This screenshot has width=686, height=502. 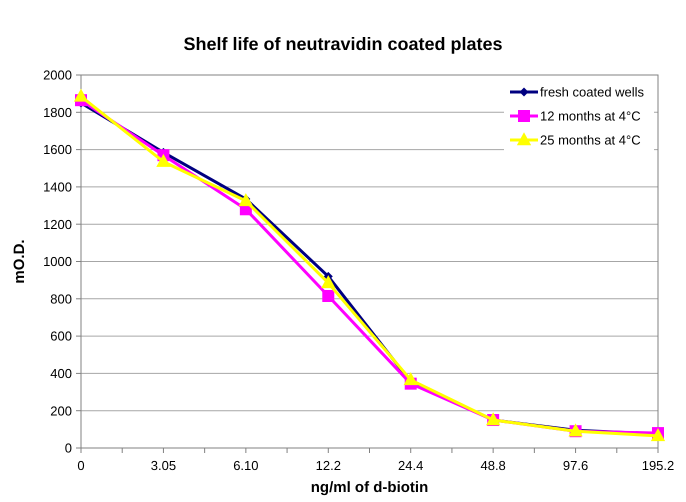 What do you see at coordinates (68, 448) in the screenshot?
I see `y-tick-label: 0` at bounding box center [68, 448].